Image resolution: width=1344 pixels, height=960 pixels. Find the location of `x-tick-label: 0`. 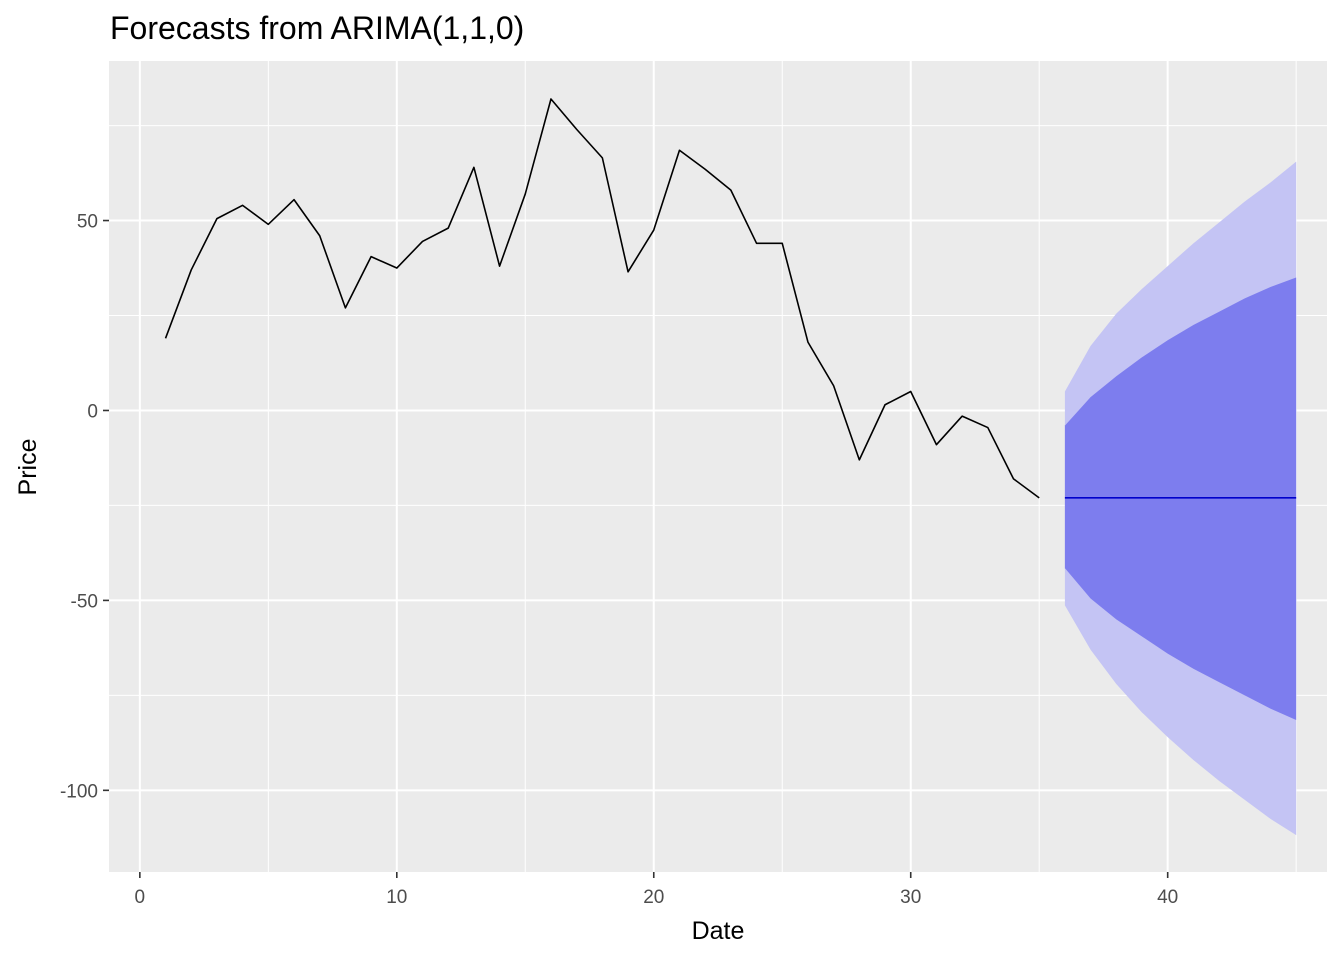

x-tick-label: 0 is located at coordinates (140, 897).